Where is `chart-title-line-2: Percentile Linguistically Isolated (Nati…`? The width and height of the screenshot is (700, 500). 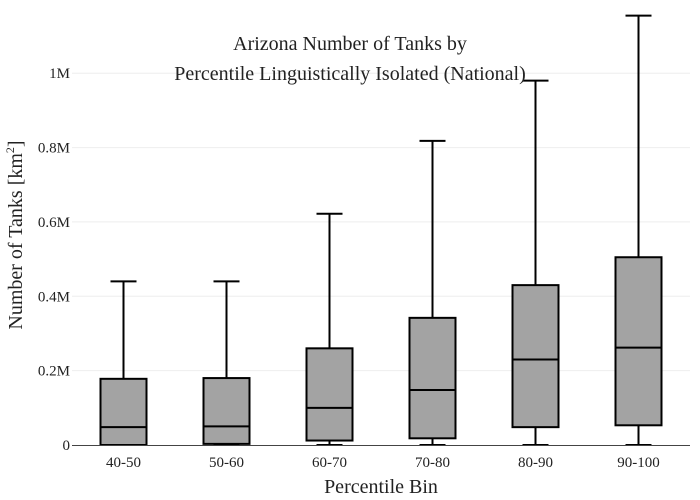
chart-title-line-2: Percentile Linguistically Isolated (Nati… is located at coordinates (350, 74).